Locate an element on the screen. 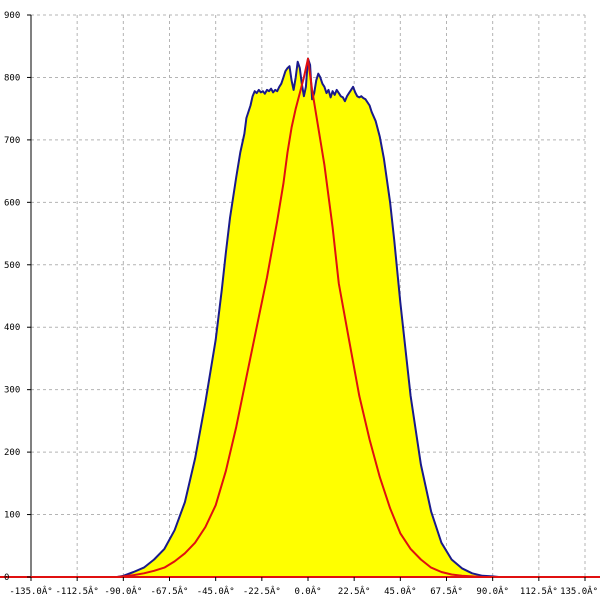 This screenshot has height=605, width=600. x-tick-label: -90.0Â° is located at coordinates (123, 591).